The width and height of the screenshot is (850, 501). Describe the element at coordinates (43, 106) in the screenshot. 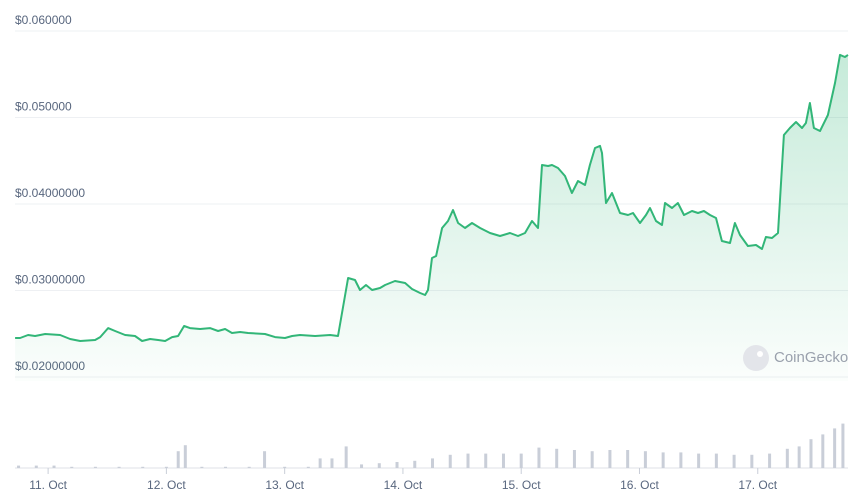

I see `y-tick-label: $0.050000` at that location.